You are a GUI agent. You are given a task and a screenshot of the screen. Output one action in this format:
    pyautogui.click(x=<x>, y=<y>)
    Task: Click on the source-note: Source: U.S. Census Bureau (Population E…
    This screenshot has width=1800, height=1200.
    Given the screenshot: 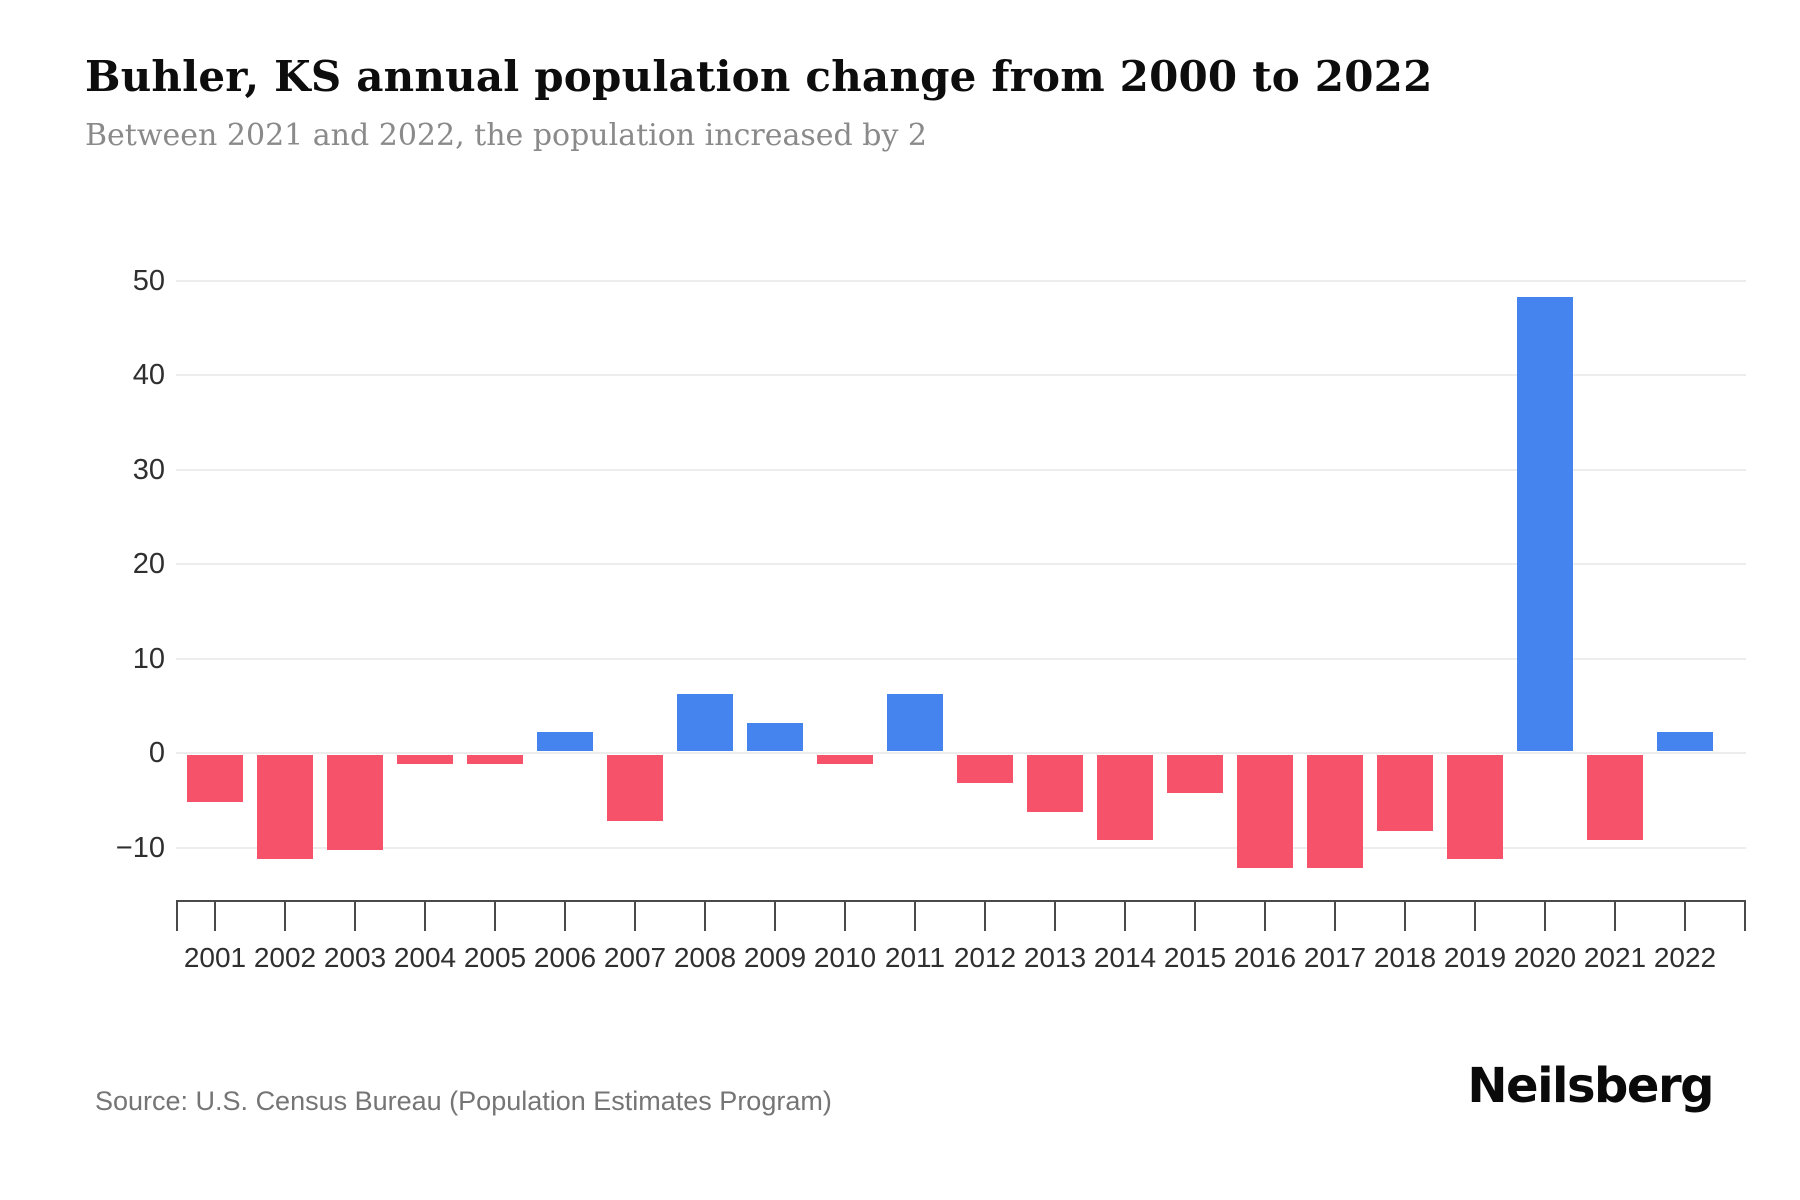 What is the action you would take?
    pyautogui.click(x=463, y=1101)
    